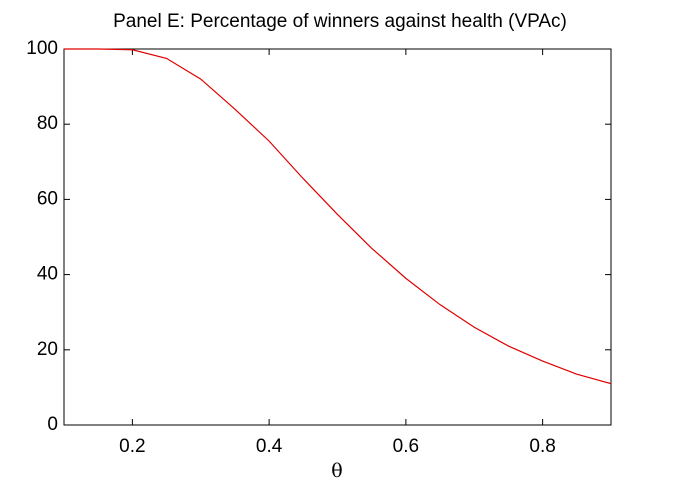  I want to click on x-tick-label: 0.4, so click(269, 446).